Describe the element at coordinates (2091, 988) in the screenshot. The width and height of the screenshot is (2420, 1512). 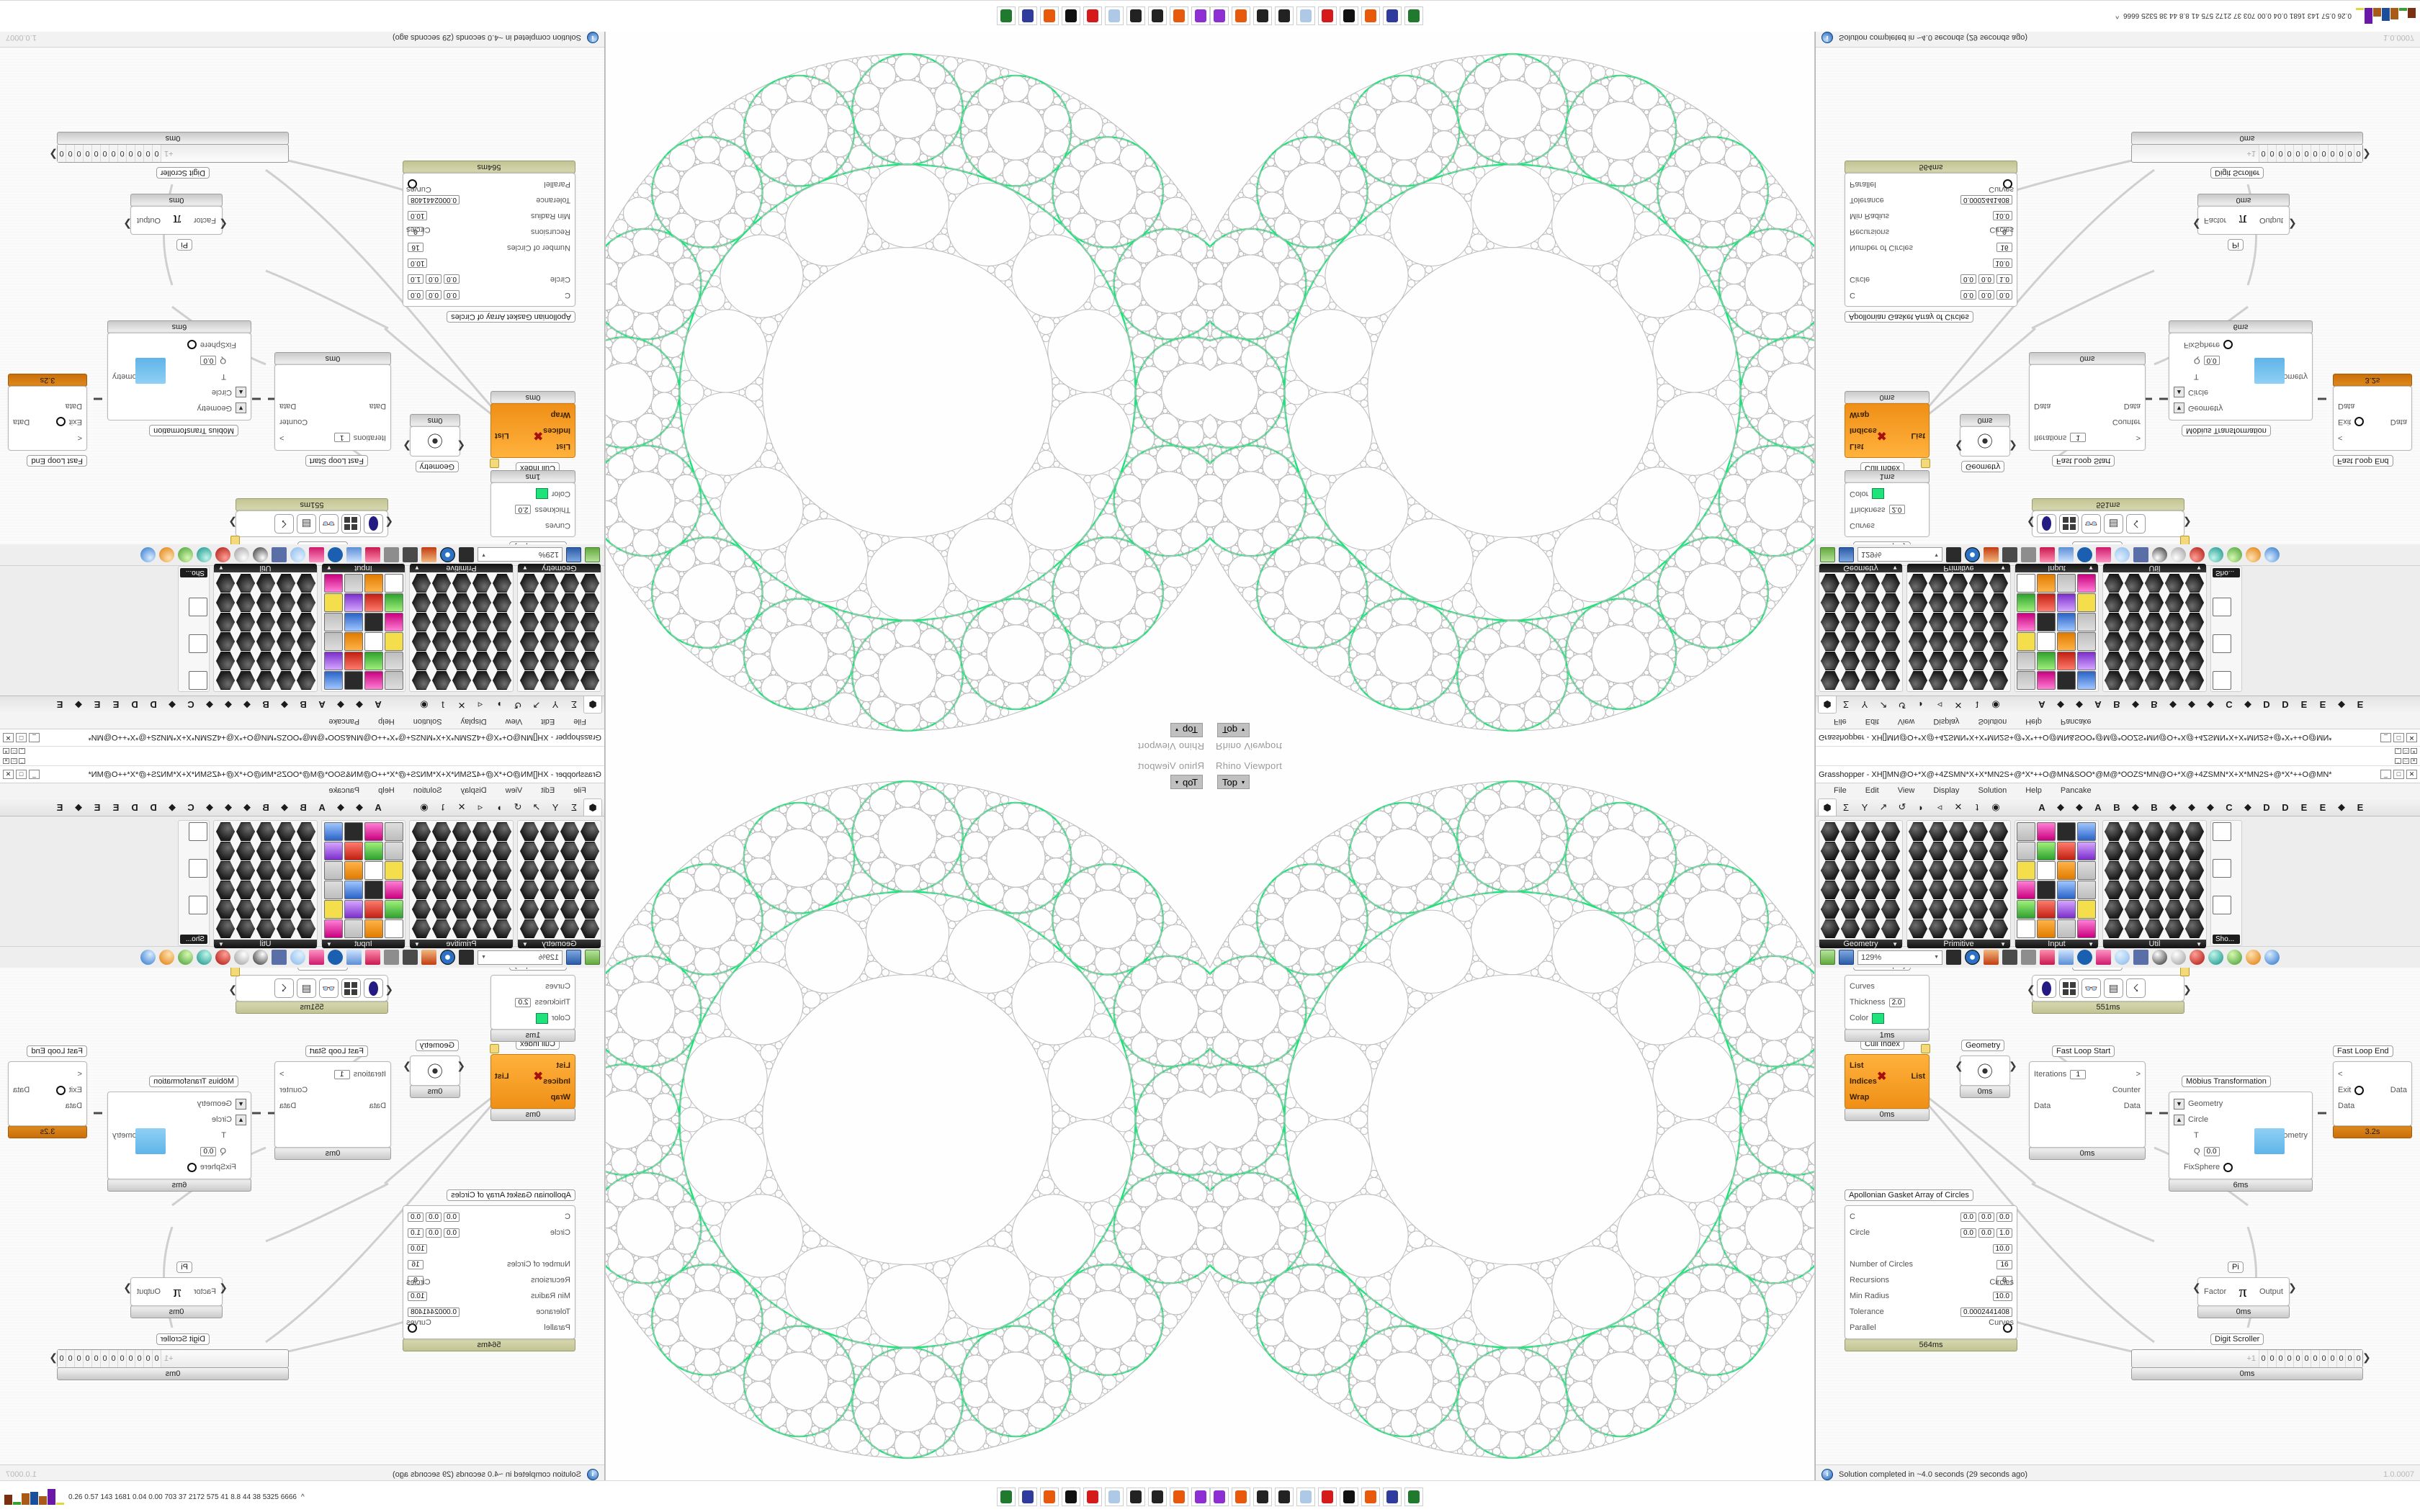
I see `infoglasses-glasses-icon: 👓` at that location.